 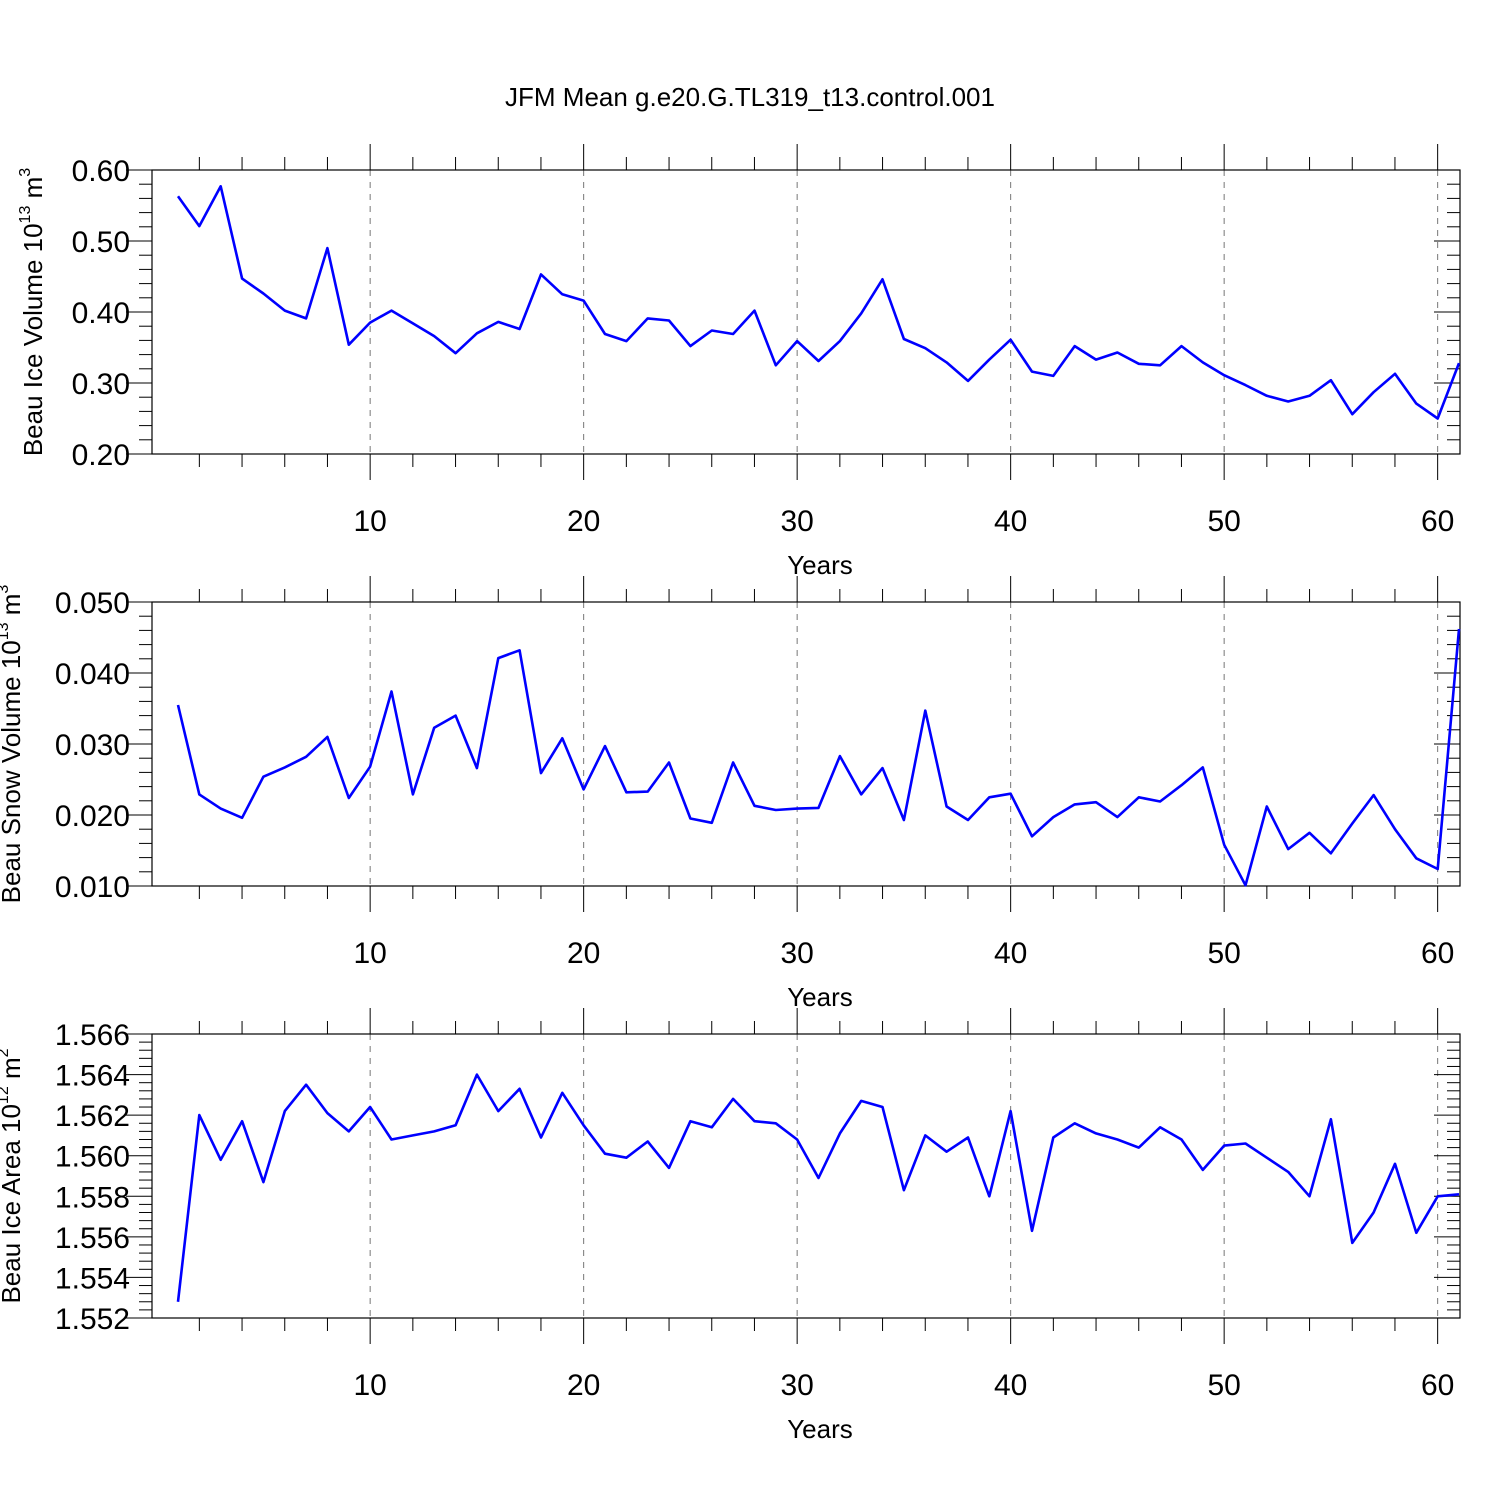 What do you see at coordinates (583, 1385) in the screenshot?
I see `ice-area-x-tick-label: 20` at bounding box center [583, 1385].